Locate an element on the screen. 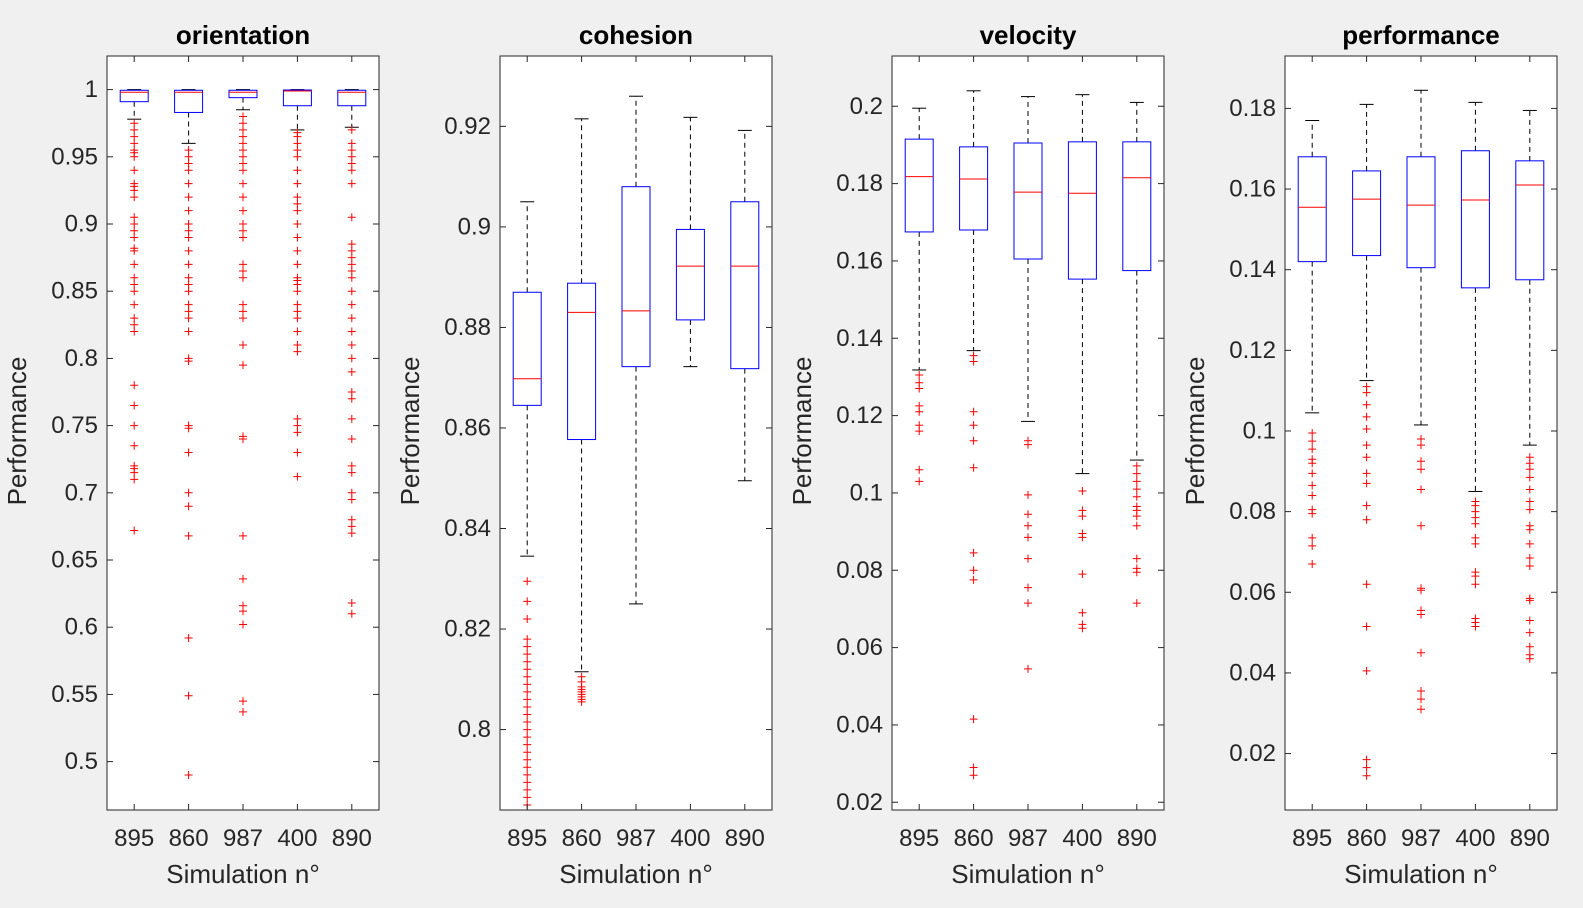 The image size is (1583, 908). chart-title: performance is located at coordinates (1421, 35).